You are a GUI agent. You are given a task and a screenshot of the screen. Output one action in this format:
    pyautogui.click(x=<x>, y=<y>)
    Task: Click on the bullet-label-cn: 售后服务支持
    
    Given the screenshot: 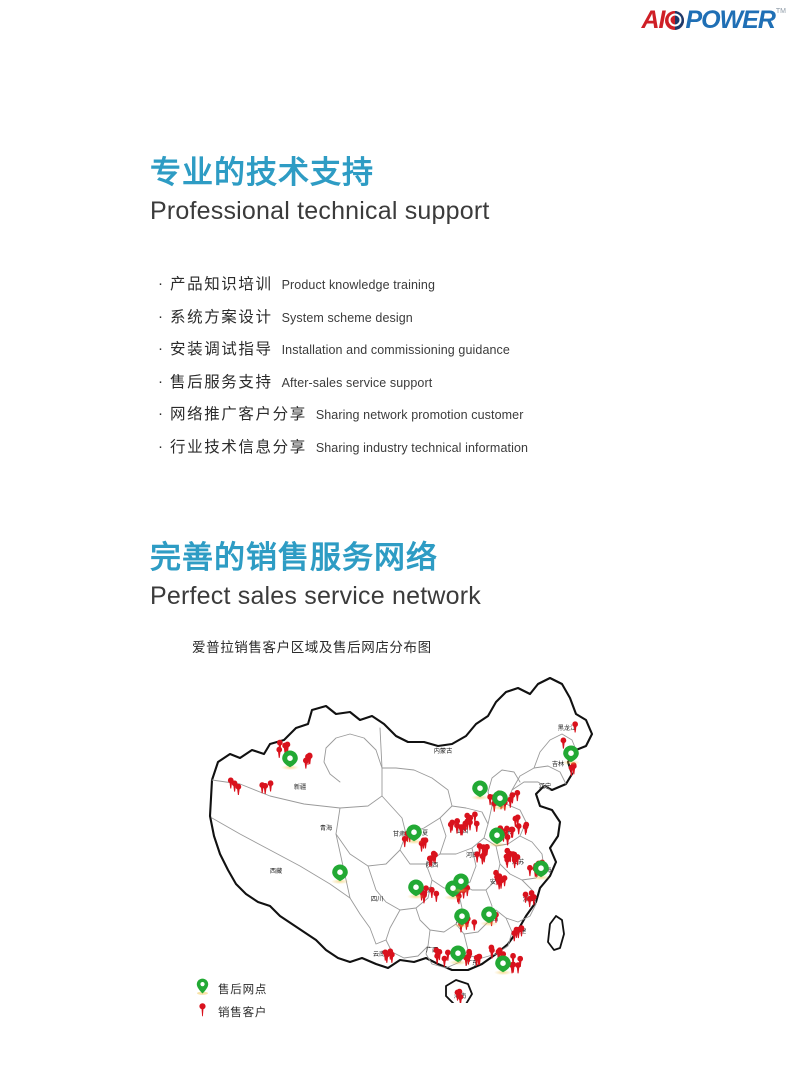 What is the action you would take?
    pyautogui.click(x=221, y=382)
    